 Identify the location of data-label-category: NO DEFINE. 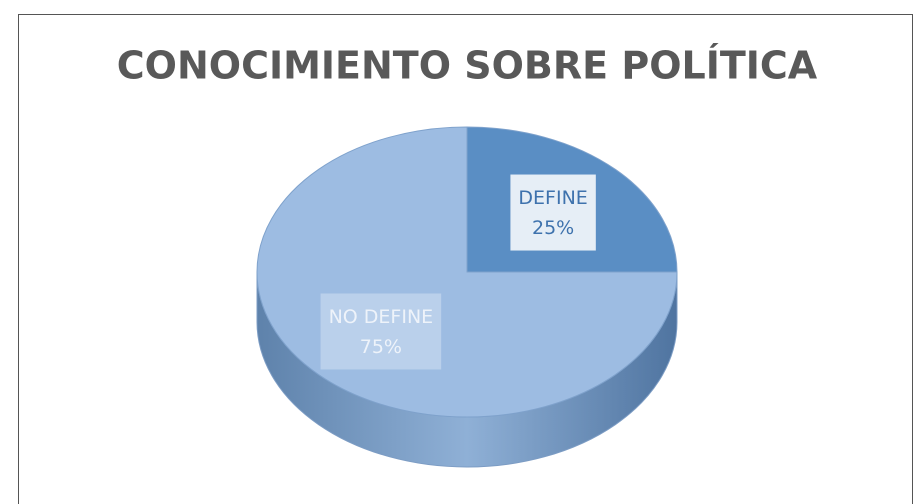
(381, 317).